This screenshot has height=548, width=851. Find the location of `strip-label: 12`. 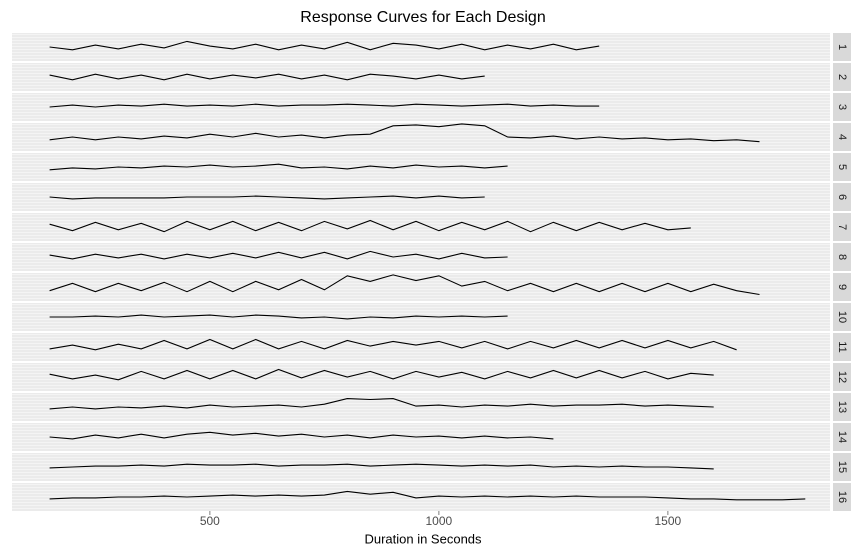

strip-label: 12 is located at coordinates (842, 377).